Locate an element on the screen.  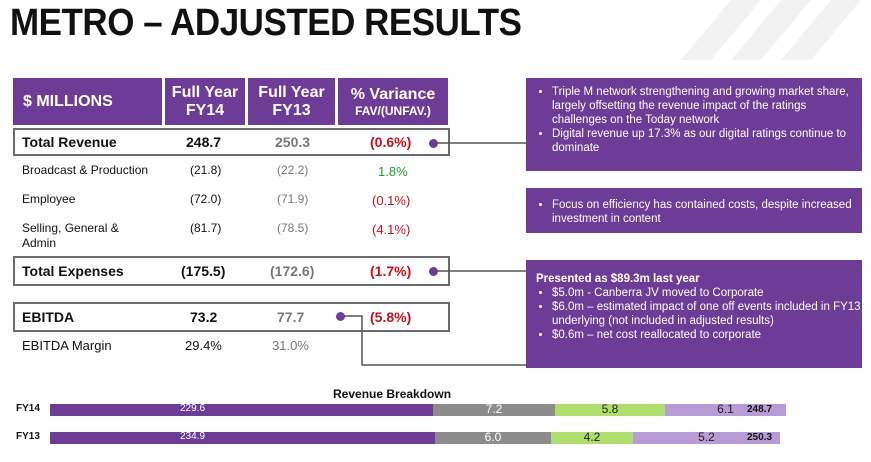
row-label-line1: Selling, General & is located at coordinates (70, 228).